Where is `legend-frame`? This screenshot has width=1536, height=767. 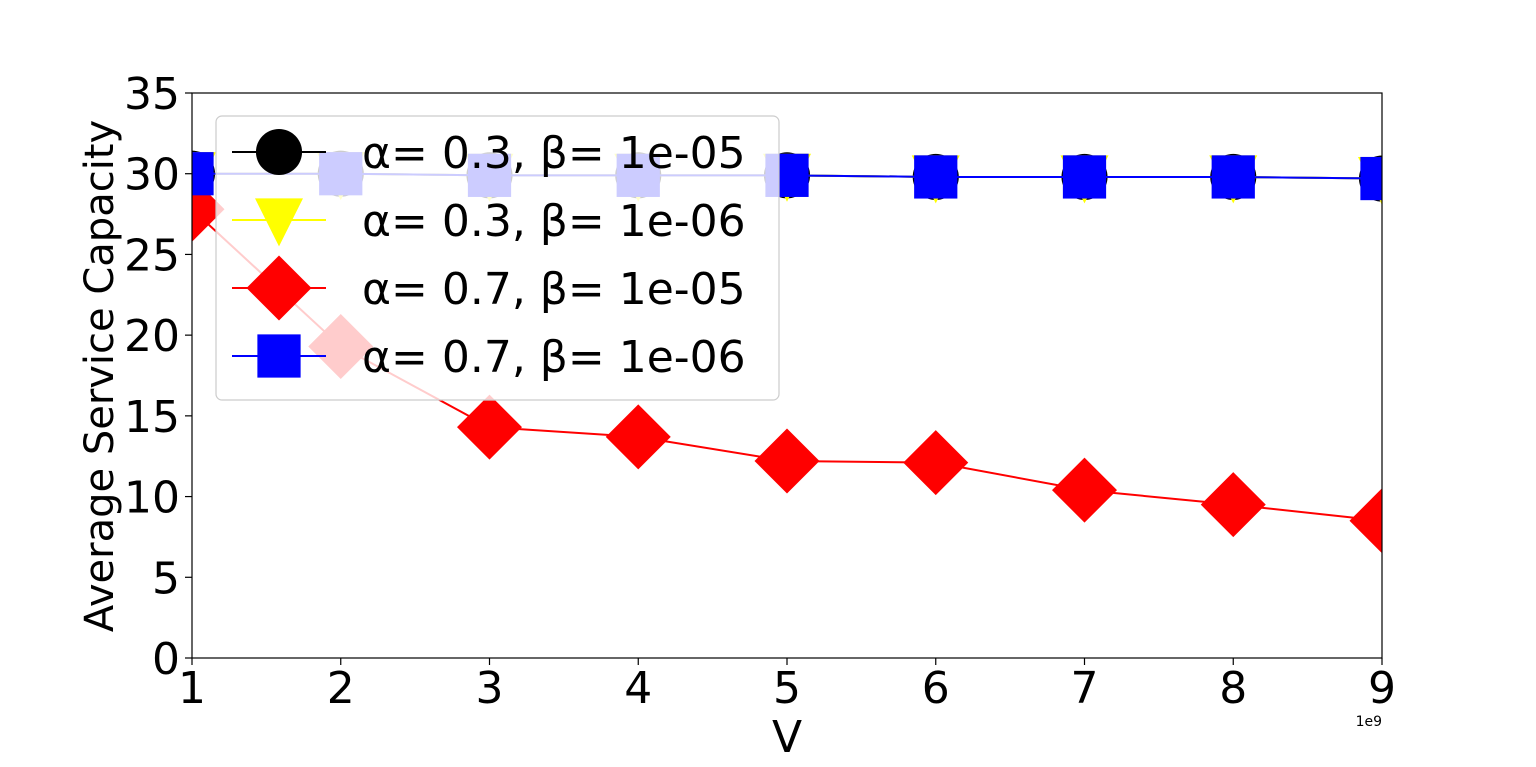 legend-frame is located at coordinates (497, 258).